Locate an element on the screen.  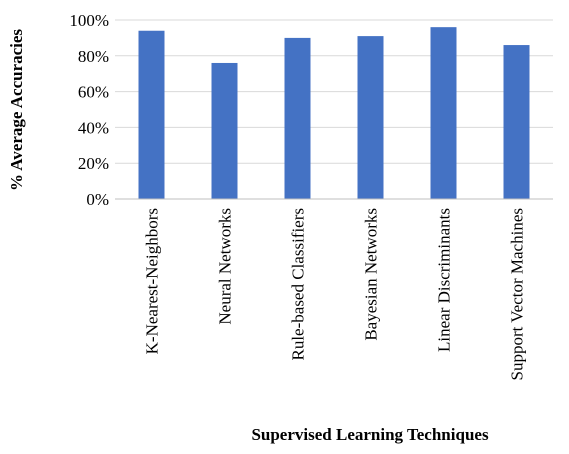
y-tick-label: 20% is located at coordinates (93, 163).